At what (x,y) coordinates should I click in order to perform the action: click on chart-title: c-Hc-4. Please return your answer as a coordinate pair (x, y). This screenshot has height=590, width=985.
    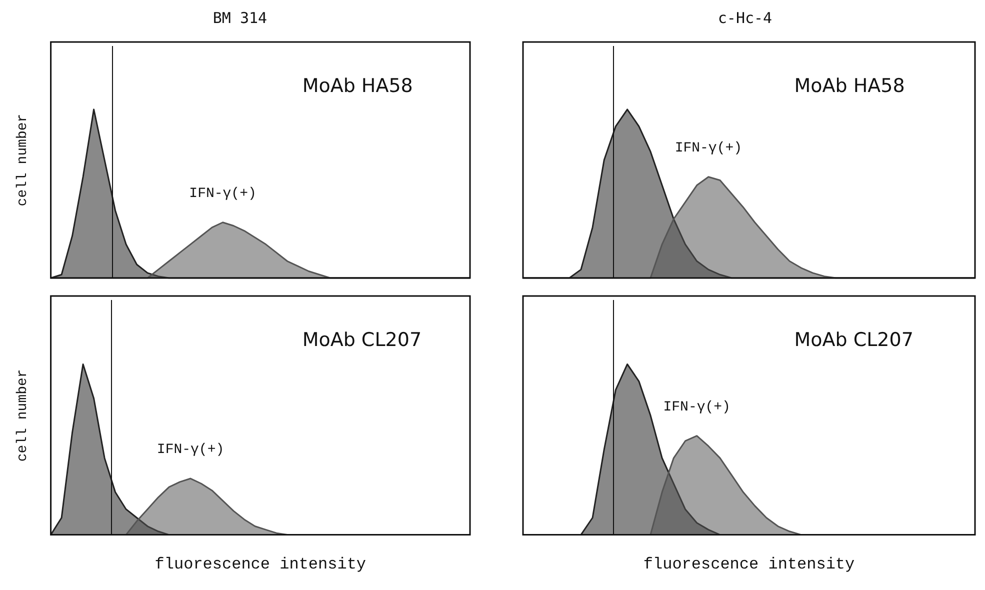
    Looking at the image, I should click on (745, 17).